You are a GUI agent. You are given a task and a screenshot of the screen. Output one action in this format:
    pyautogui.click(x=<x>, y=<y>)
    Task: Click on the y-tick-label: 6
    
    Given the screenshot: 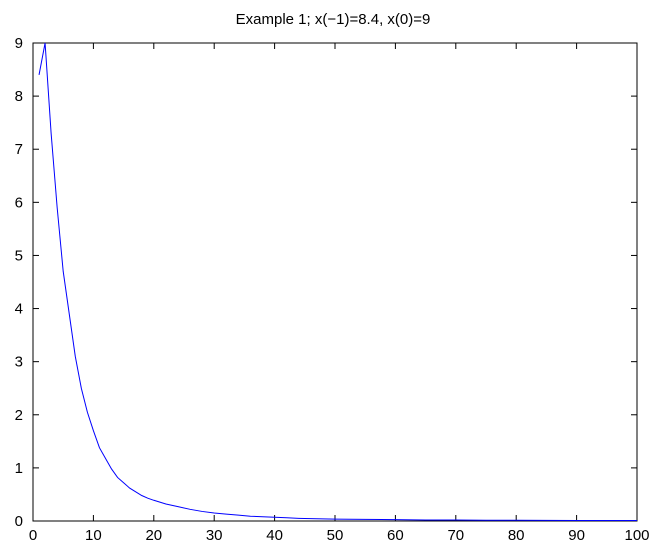 What is the action you would take?
    pyautogui.click(x=19, y=202)
    